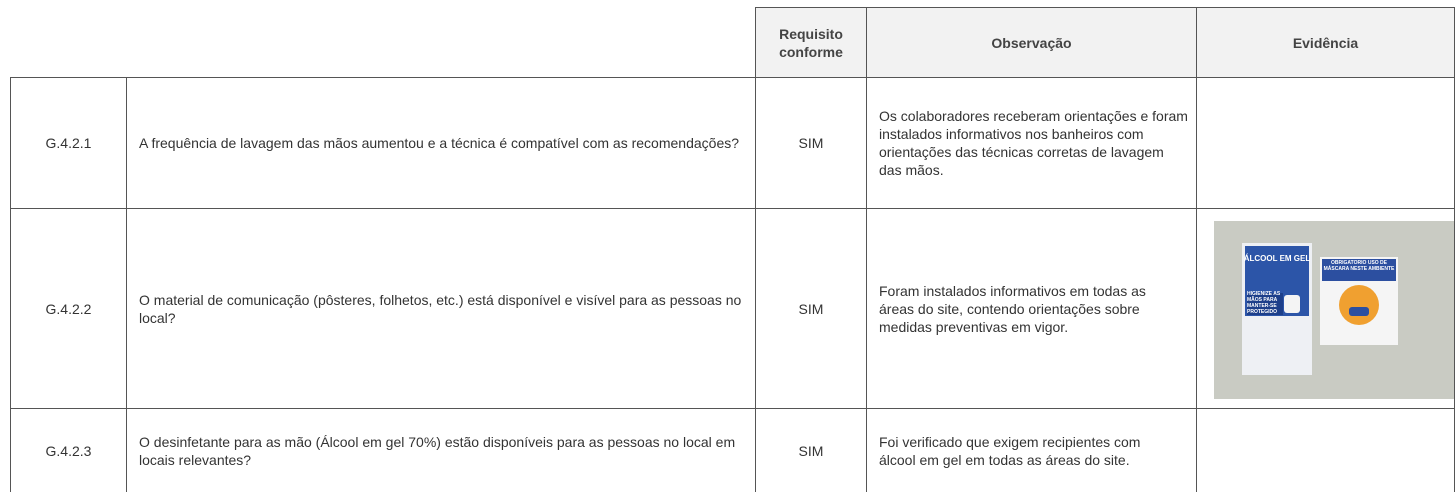  I want to click on poster-box, so click(1265, 304).